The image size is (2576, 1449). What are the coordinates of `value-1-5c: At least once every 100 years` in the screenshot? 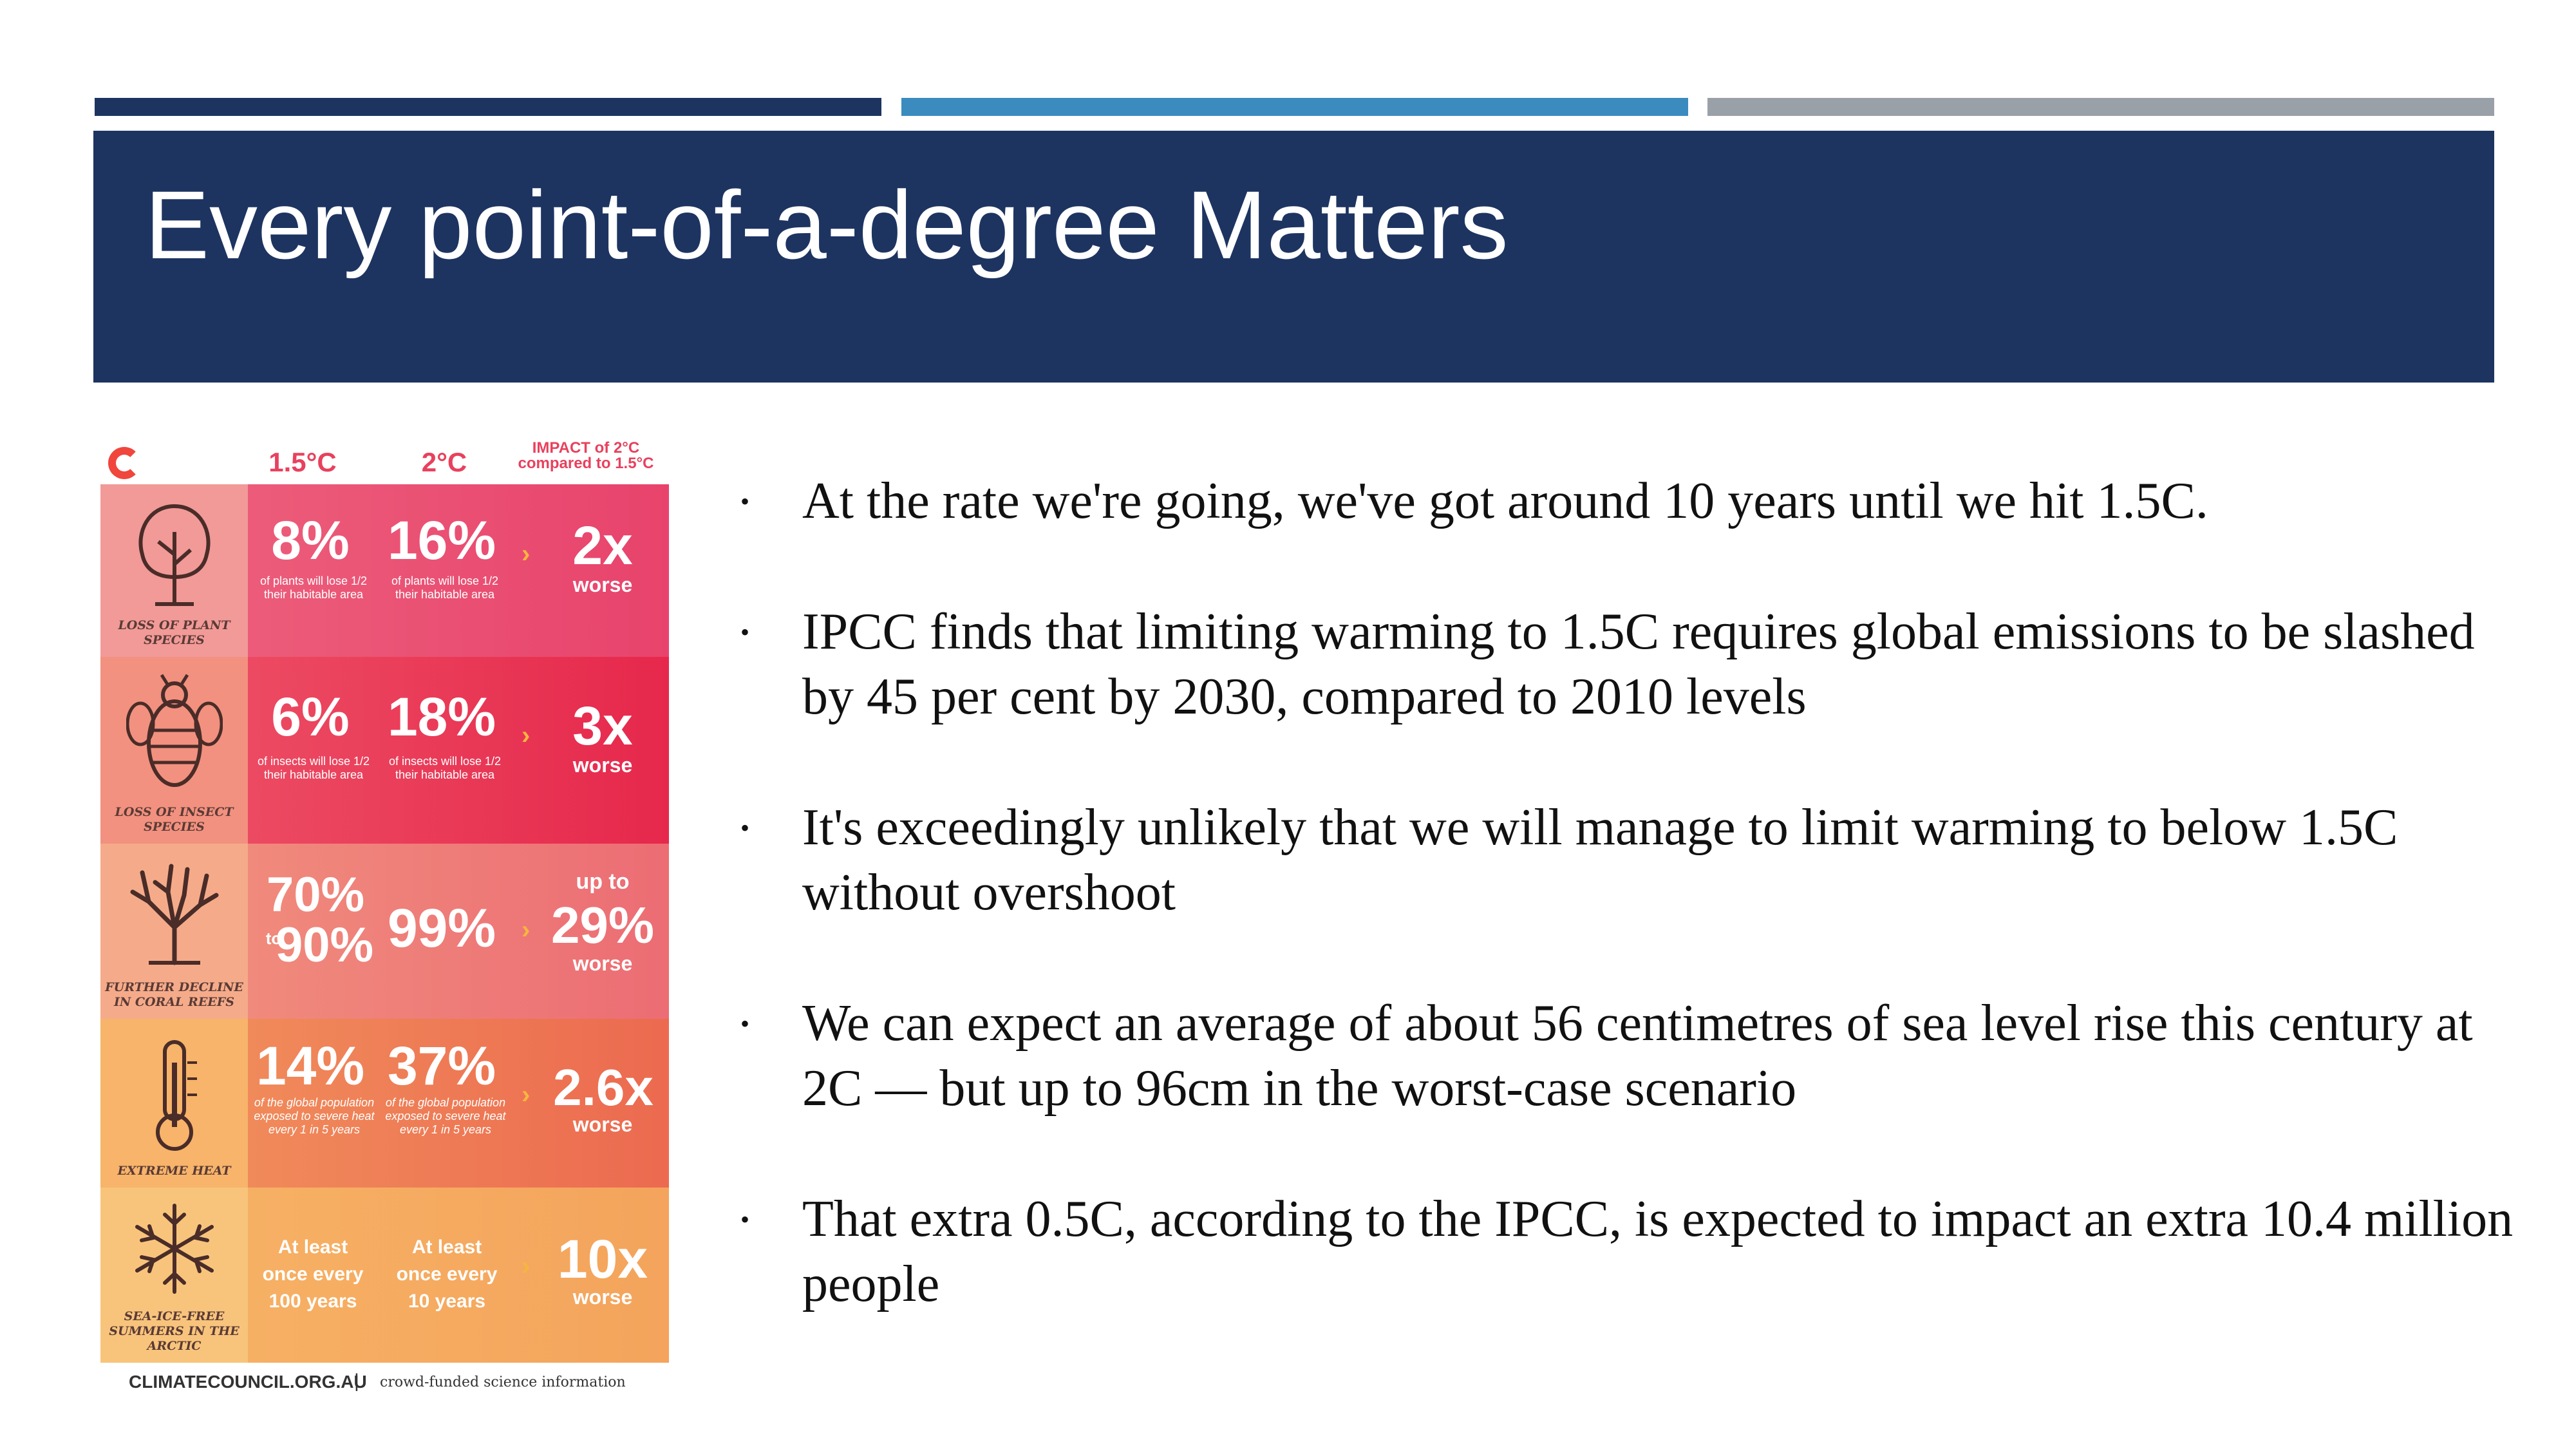 It's located at (313, 1274).